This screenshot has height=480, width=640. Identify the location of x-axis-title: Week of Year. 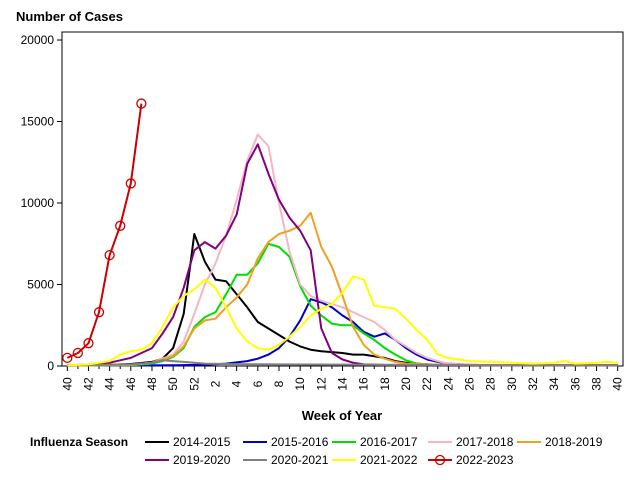
(342, 415).